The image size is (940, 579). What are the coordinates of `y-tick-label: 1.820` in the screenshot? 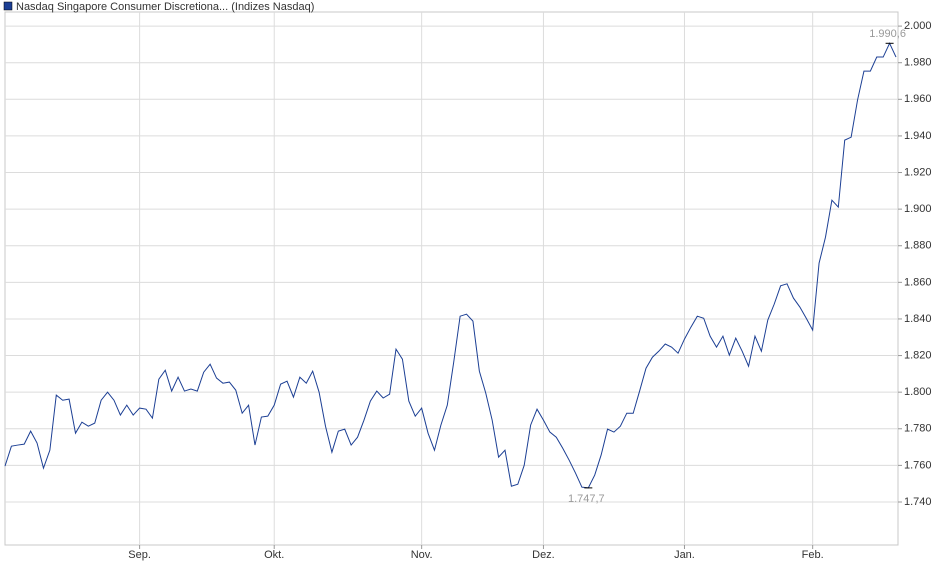 It's located at (918, 355).